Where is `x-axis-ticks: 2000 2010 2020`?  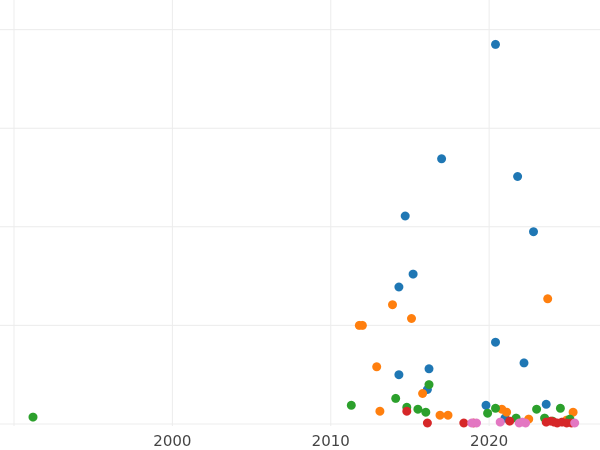 x-axis-ticks: 2000 2010 2020 is located at coordinates (330, 441).